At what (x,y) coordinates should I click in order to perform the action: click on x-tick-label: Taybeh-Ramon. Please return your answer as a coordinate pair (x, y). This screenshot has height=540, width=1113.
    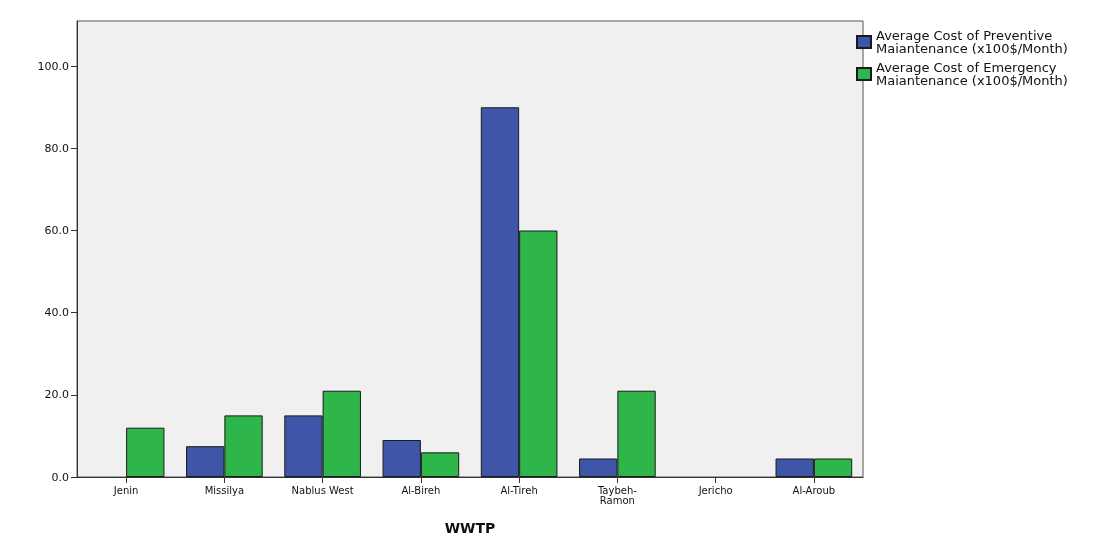
    Looking at the image, I should click on (617, 495).